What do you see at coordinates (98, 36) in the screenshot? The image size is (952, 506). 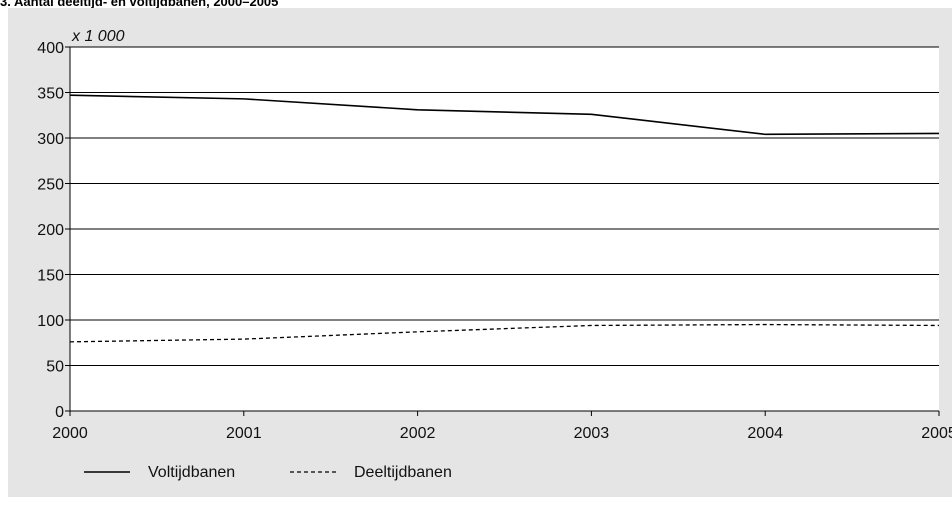 I see `y-unit-label: x 1 000` at bounding box center [98, 36].